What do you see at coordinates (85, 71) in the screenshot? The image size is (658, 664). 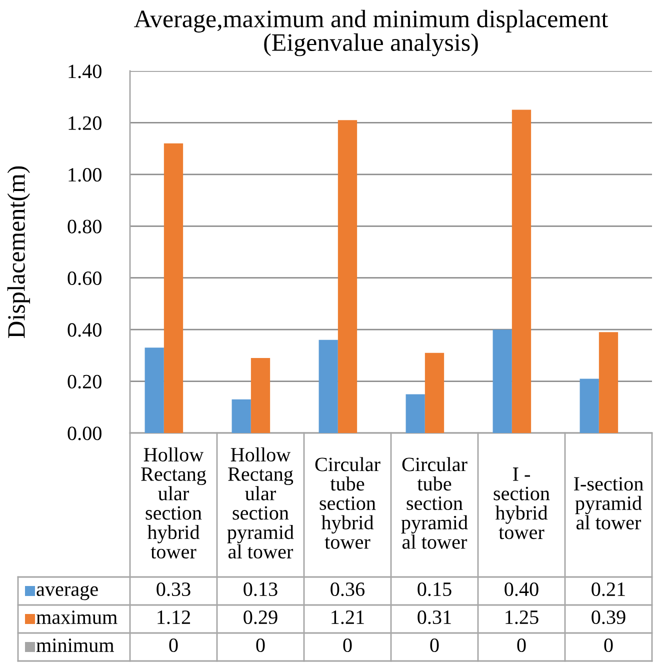 I see `y-tick-label: 1.40` at bounding box center [85, 71].